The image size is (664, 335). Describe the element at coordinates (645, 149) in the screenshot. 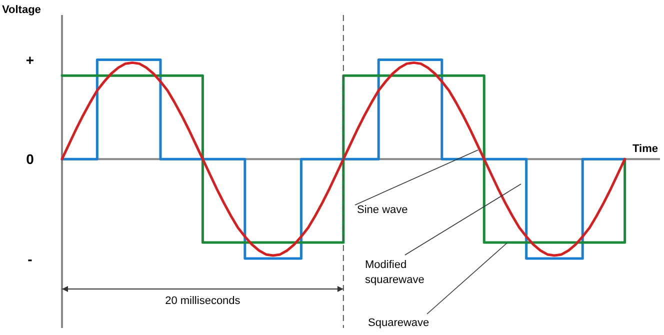

I see `x-axis-title: Time` at that location.